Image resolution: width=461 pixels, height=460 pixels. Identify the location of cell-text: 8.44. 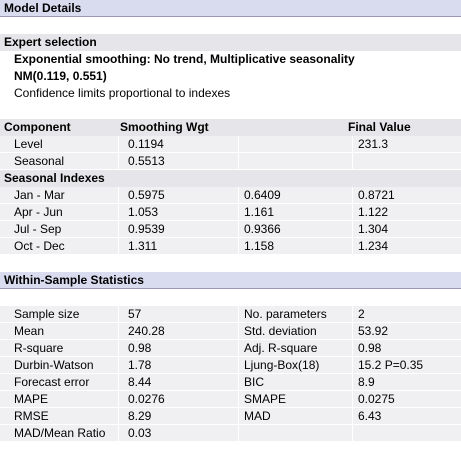
(140, 382).